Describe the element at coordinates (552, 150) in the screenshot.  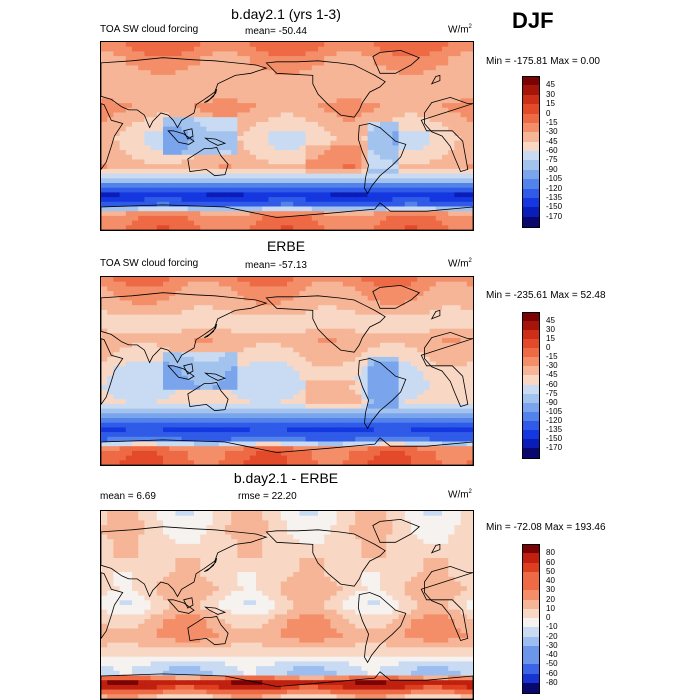
I see `colorbar-tick-label: -60` at that location.